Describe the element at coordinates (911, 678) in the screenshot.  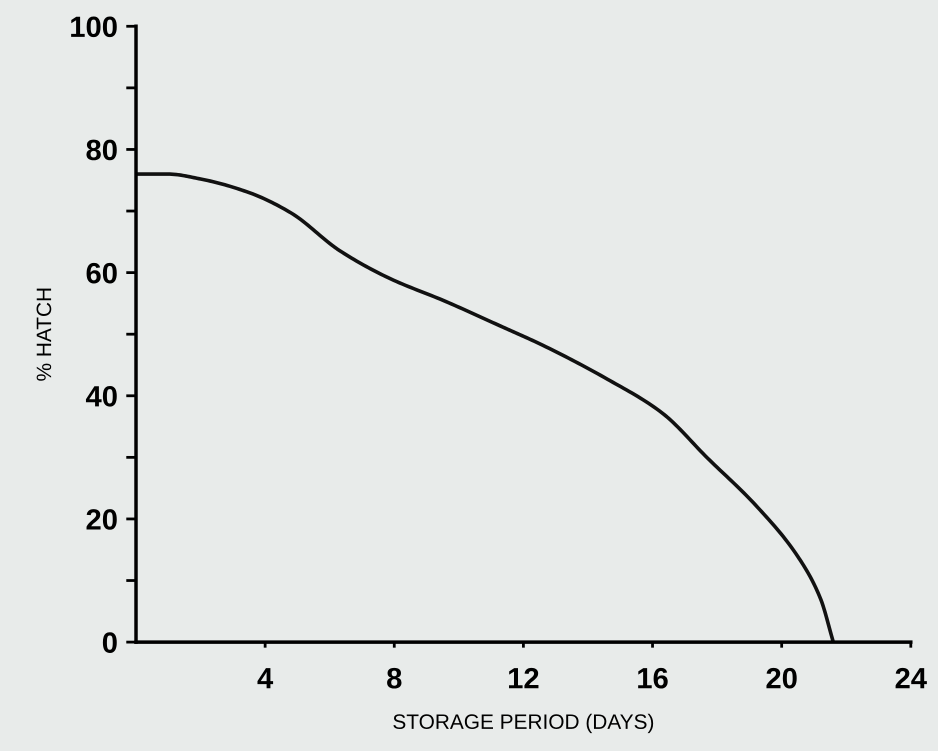
I see `x-tick-label: 24` at that location.